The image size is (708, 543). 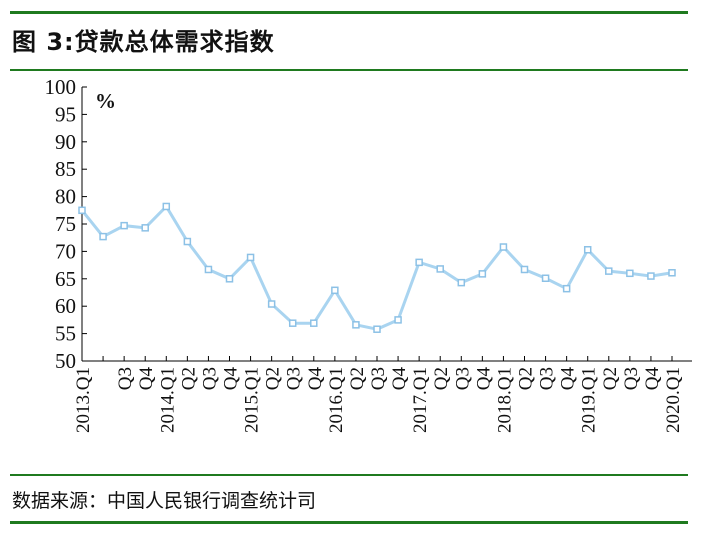 I want to click on data-source: 数据来源：中国人民银行调查统计司, so click(x=164, y=501).